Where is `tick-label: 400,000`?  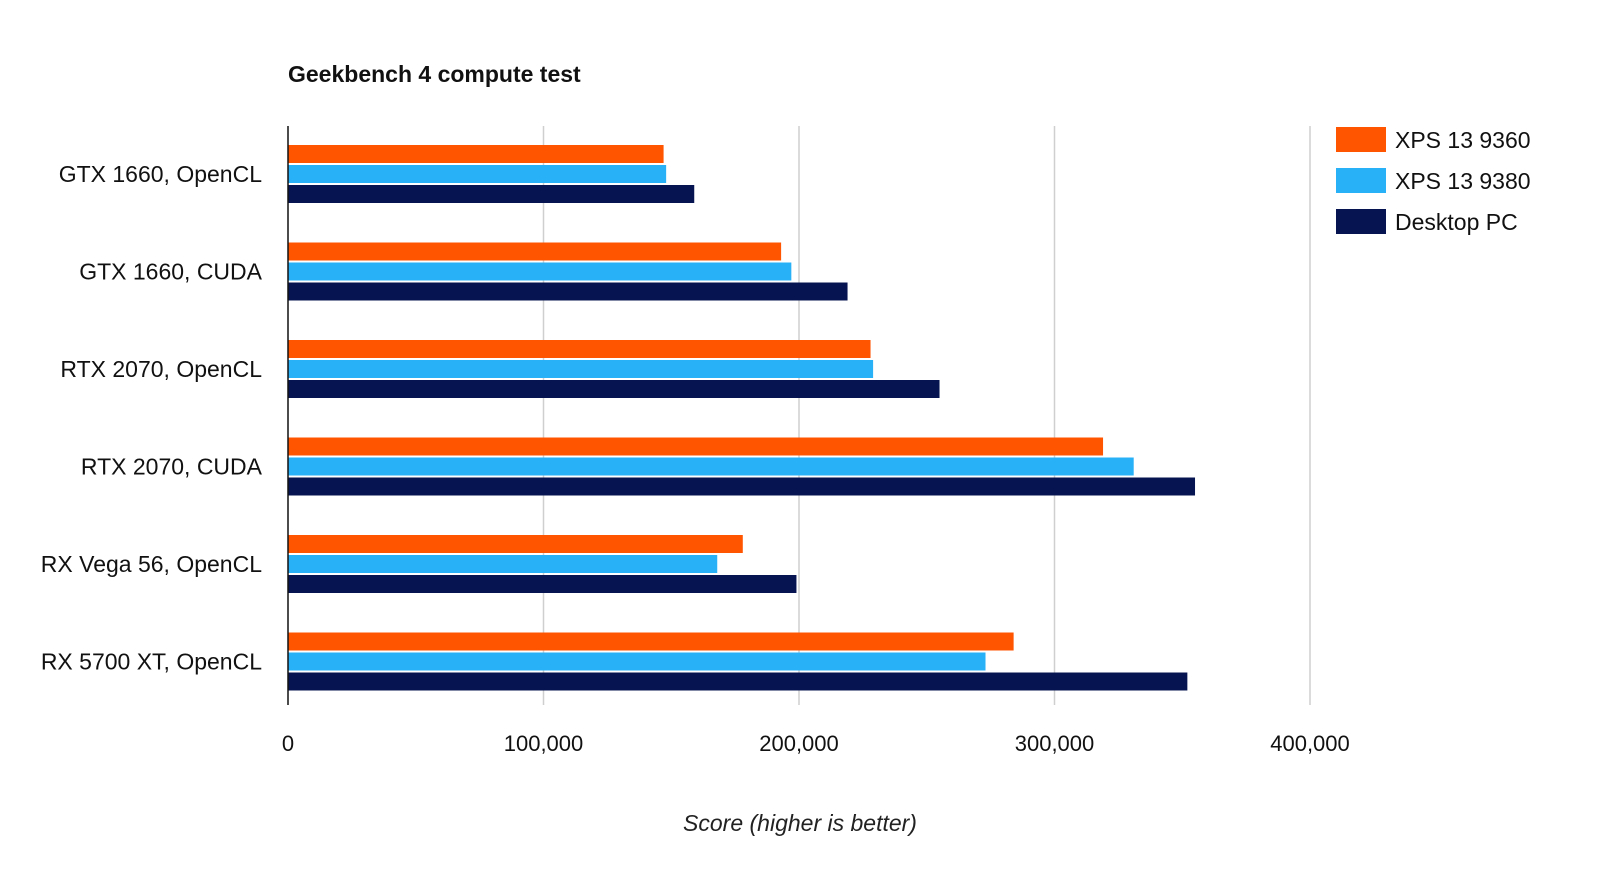 tick-label: 400,000 is located at coordinates (1310, 743).